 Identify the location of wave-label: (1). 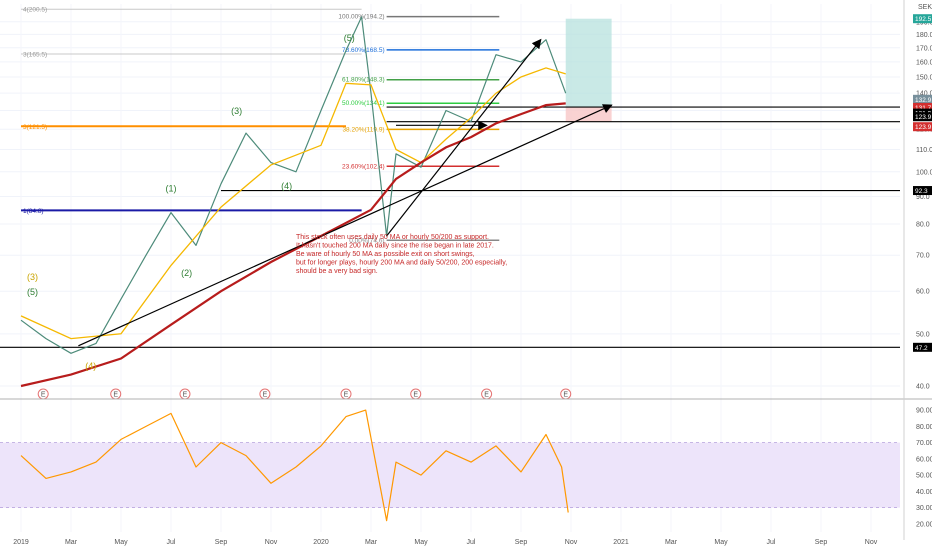
(171, 188).